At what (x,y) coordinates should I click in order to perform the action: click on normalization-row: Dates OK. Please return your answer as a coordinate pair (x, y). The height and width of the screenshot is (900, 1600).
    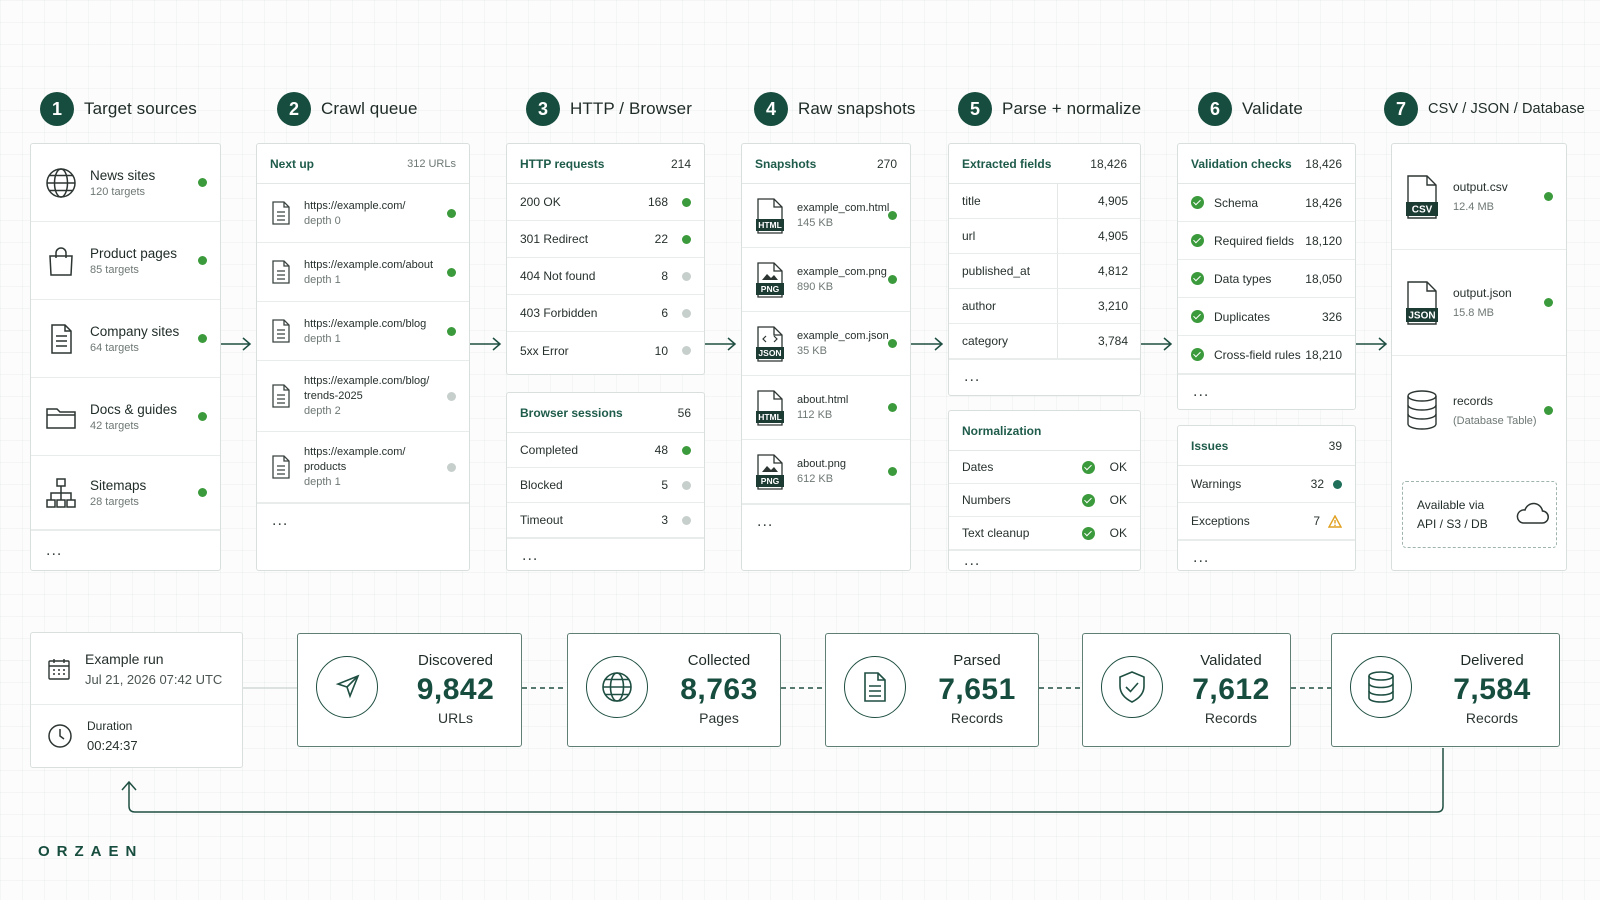
    Looking at the image, I should click on (1044, 467).